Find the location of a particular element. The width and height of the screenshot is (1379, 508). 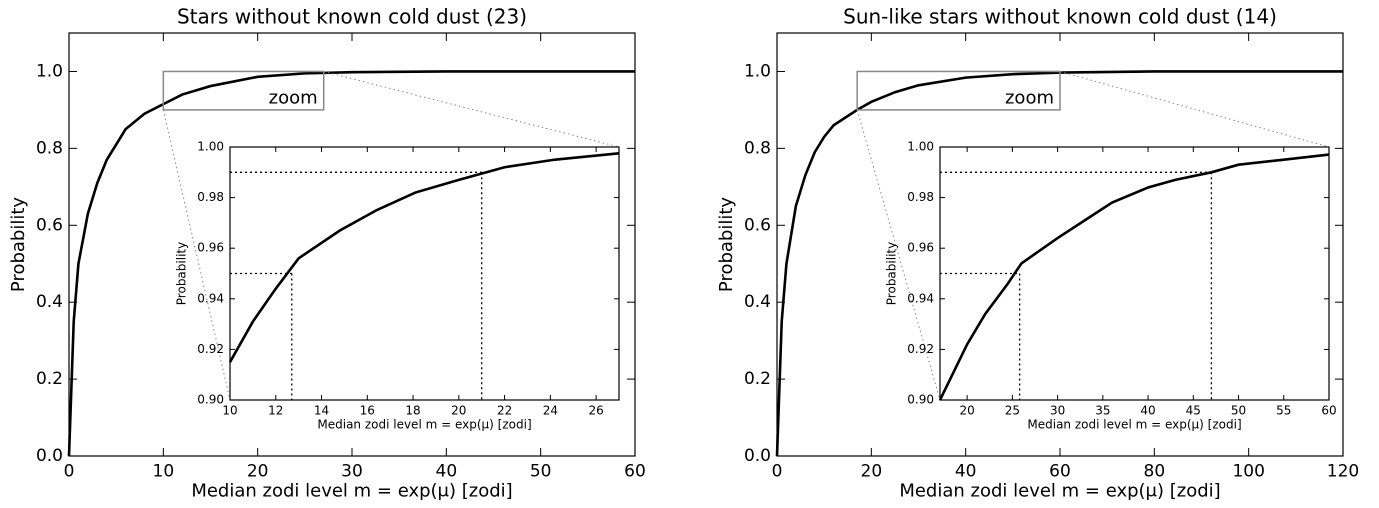

x-tick-label: 35 is located at coordinates (1102, 410).